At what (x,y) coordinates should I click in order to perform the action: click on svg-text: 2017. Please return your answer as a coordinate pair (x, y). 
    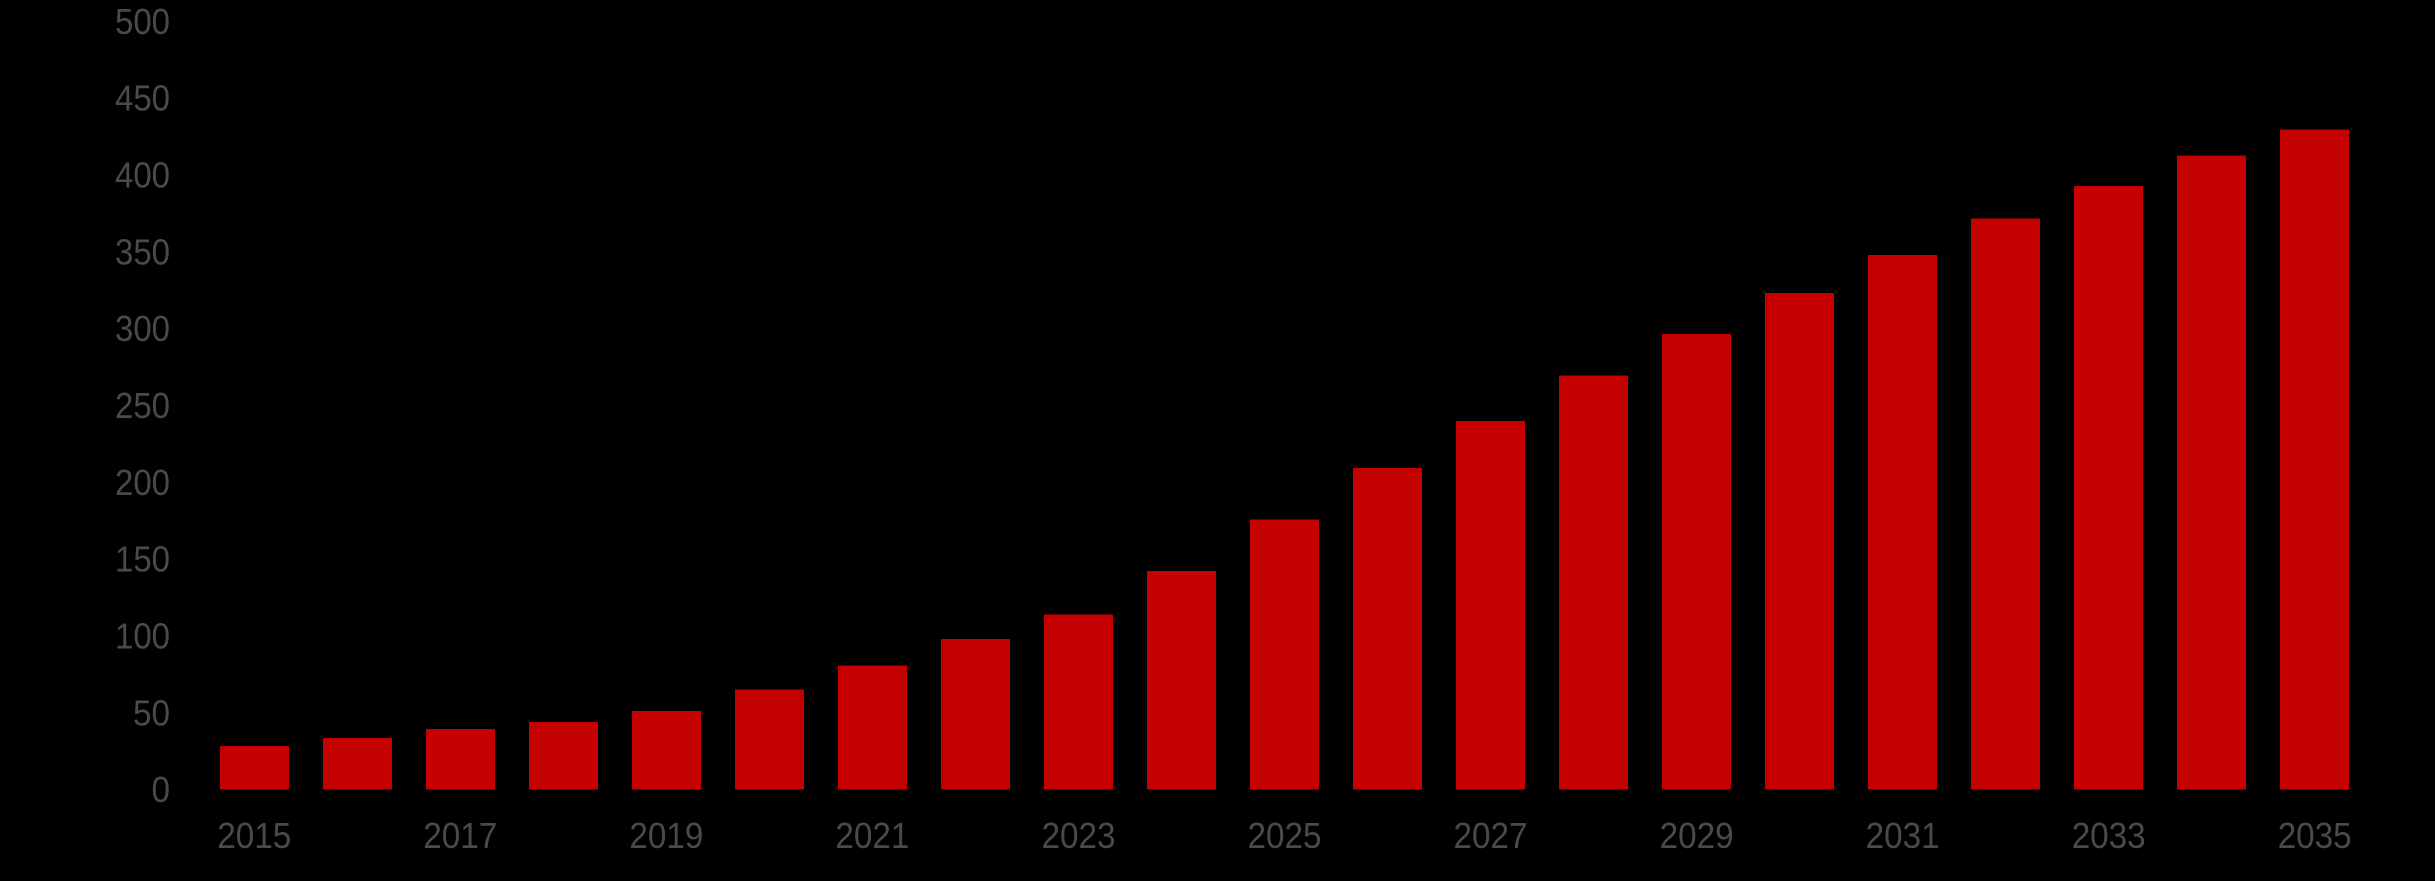
    Looking at the image, I should click on (460, 835).